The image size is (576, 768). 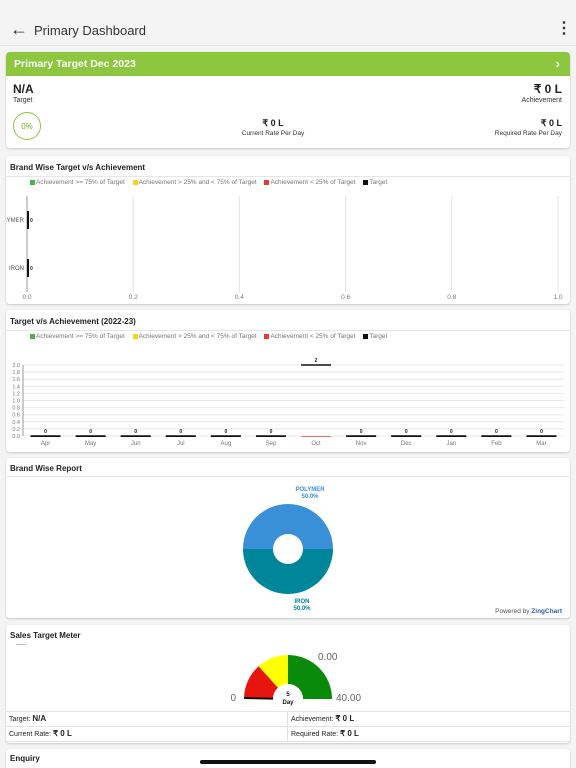 What do you see at coordinates (45, 635) in the screenshot?
I see `meter-title: Sales Target Meter` at bounding box center [45, 635].